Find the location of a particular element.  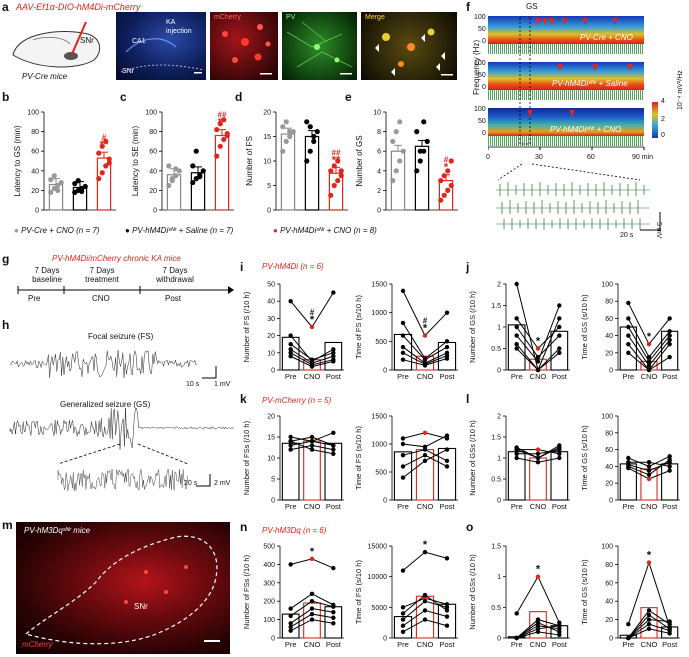

phase-pre-label: Pre is located at coordinates (34, 298).